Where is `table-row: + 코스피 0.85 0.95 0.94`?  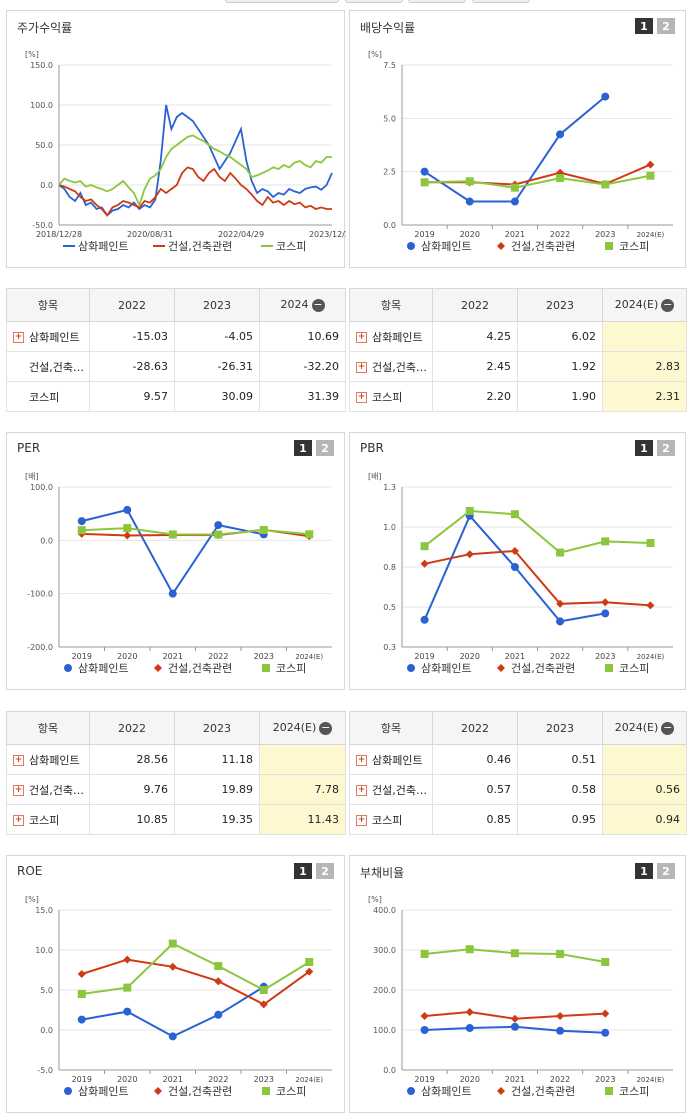
table-row: + 코스피 0.85 0.95 0.94 is located at coordinates (518, 819).